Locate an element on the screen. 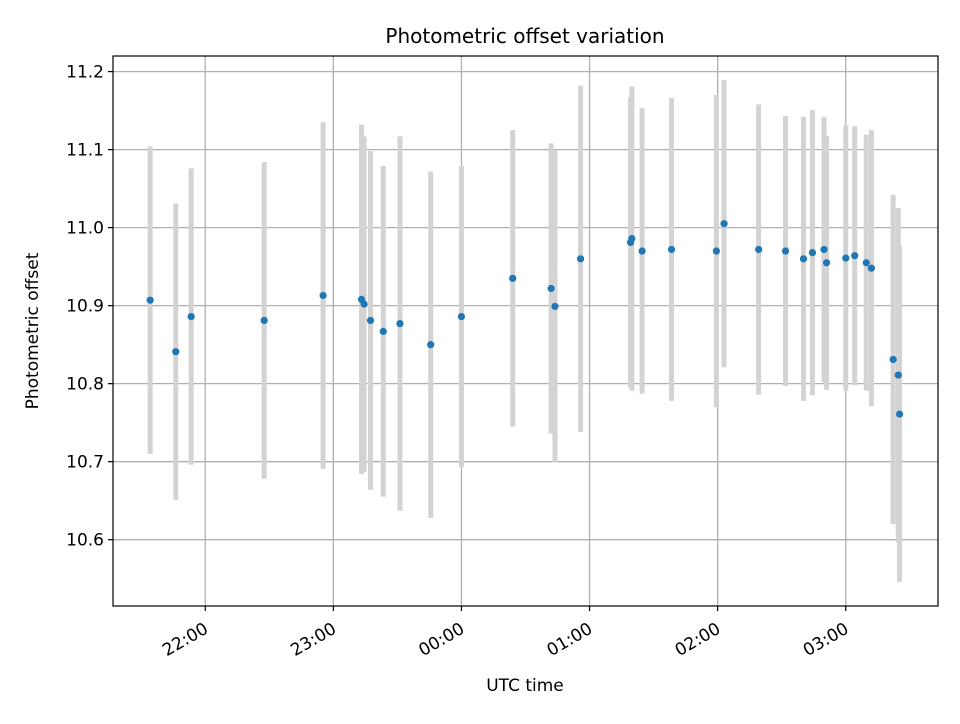  y-tick-label: 10.8 is located at coordinates (85, 385).